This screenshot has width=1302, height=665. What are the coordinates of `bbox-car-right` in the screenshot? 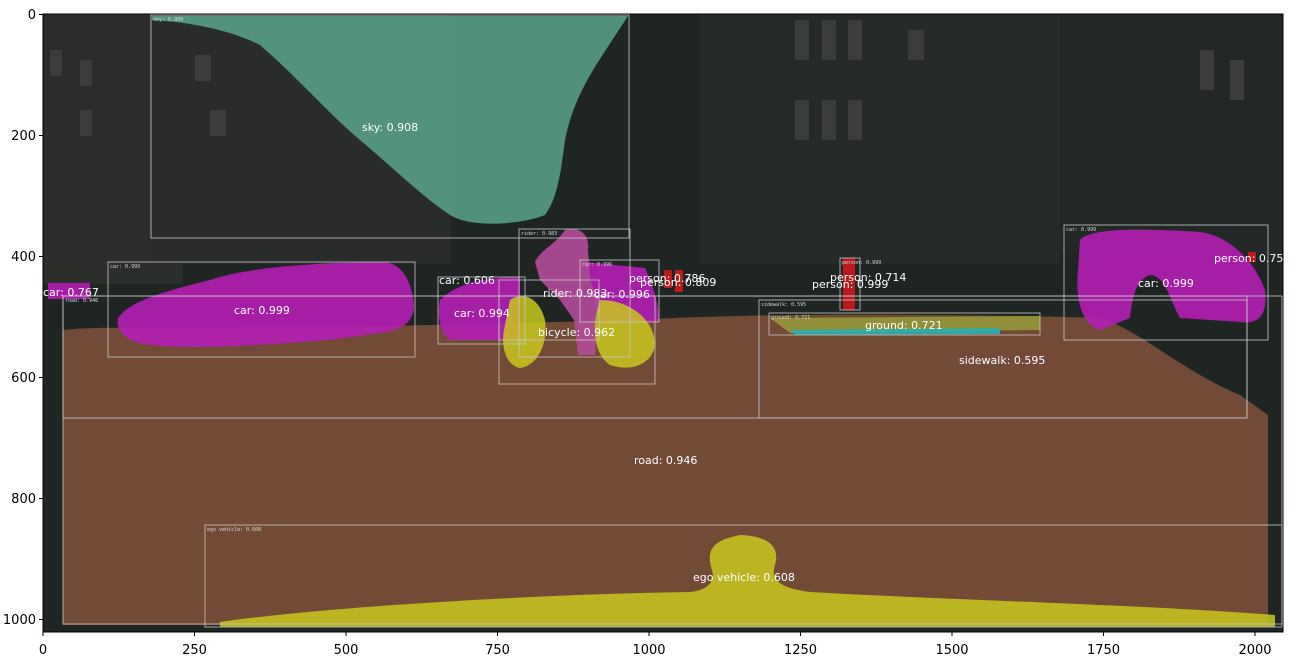 It's located at (1166, 282).